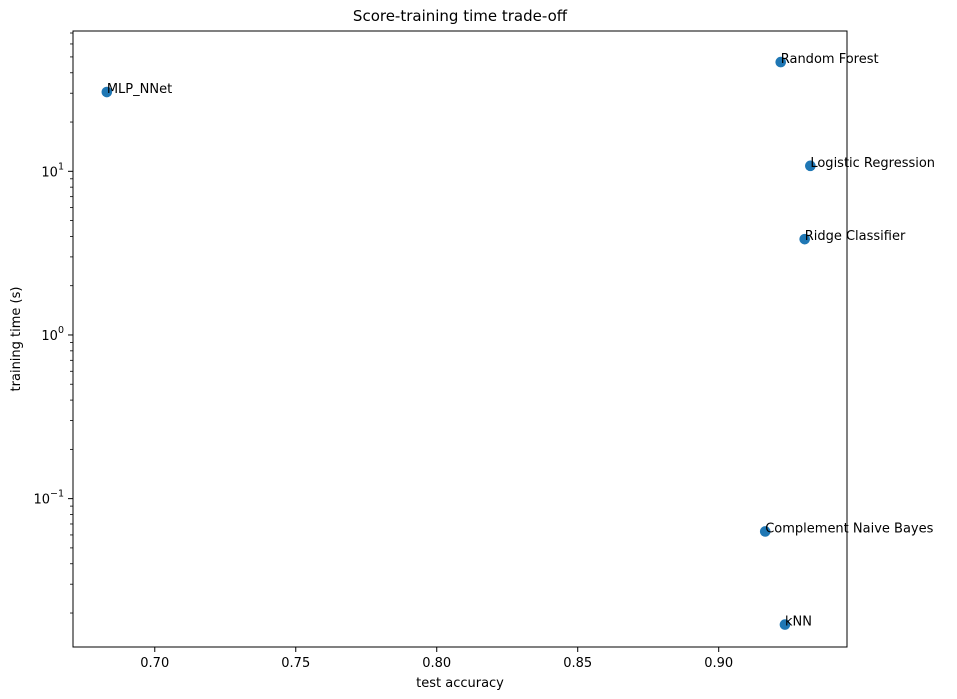  What do you see at coordinates (154, 663) in the screenshot?
I see `x-tick-label: 0.70` at bounding box center [154, 663].